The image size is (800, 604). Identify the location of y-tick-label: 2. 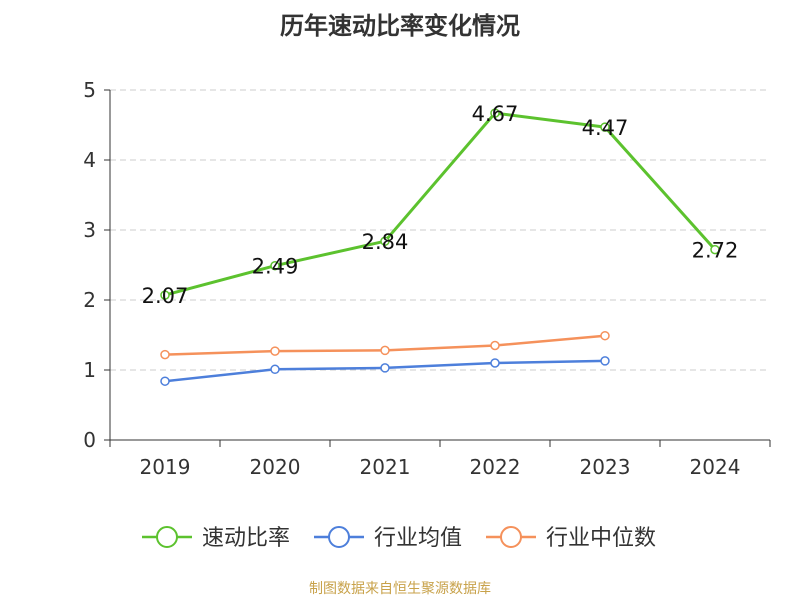
(89, 300).